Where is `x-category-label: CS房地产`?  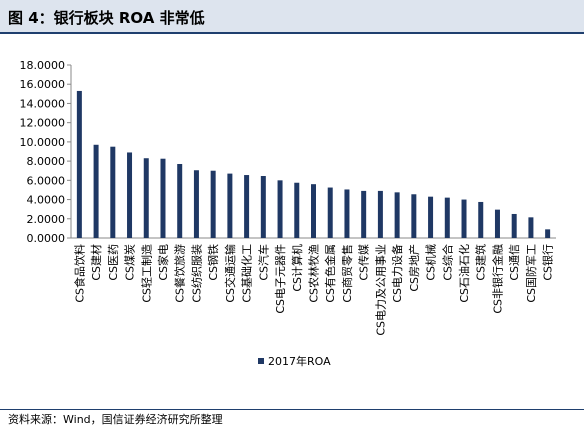
x-category-label: CS房地产 is located at coordinates (414, 268).